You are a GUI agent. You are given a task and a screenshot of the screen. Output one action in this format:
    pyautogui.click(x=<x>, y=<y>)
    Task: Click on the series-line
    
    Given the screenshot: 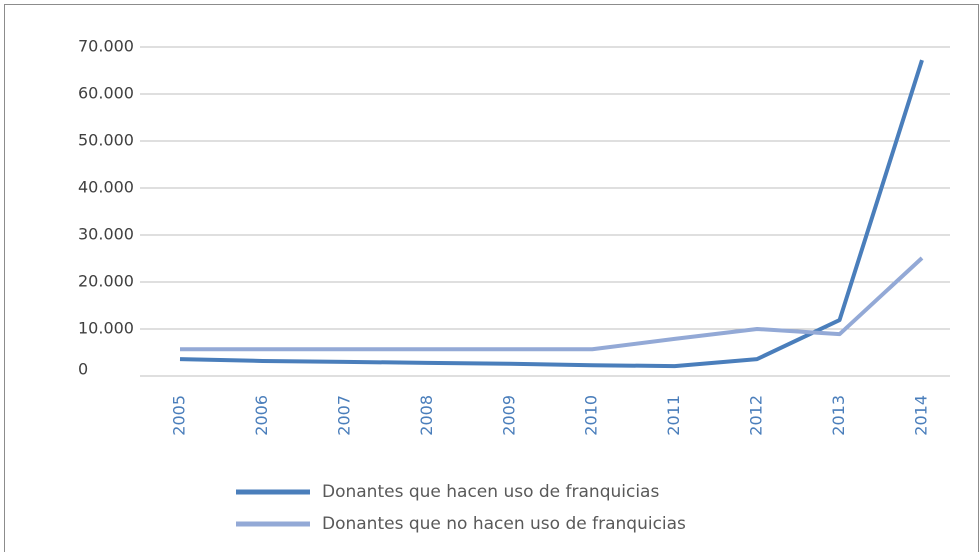 What is the action you would take?
    pyautogui.click(x=552, y=304)
    